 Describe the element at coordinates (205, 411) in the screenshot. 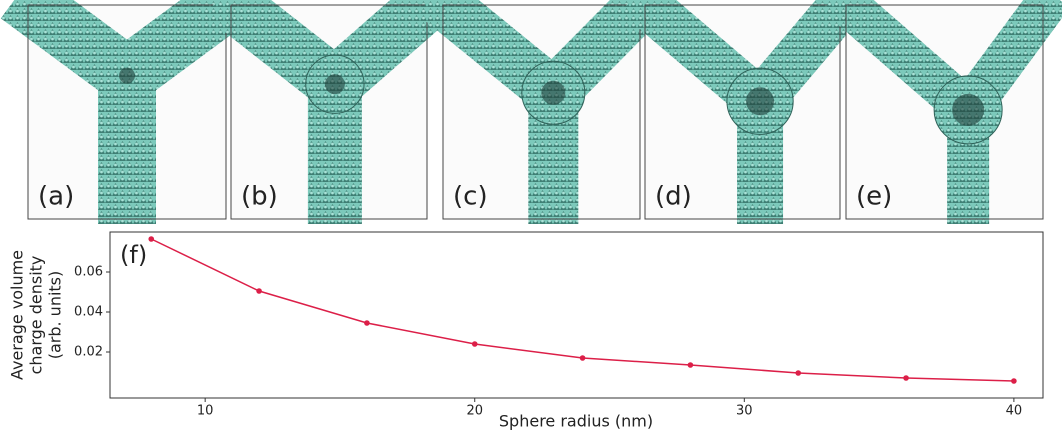

I see `x-tick-label: 10` at that location.